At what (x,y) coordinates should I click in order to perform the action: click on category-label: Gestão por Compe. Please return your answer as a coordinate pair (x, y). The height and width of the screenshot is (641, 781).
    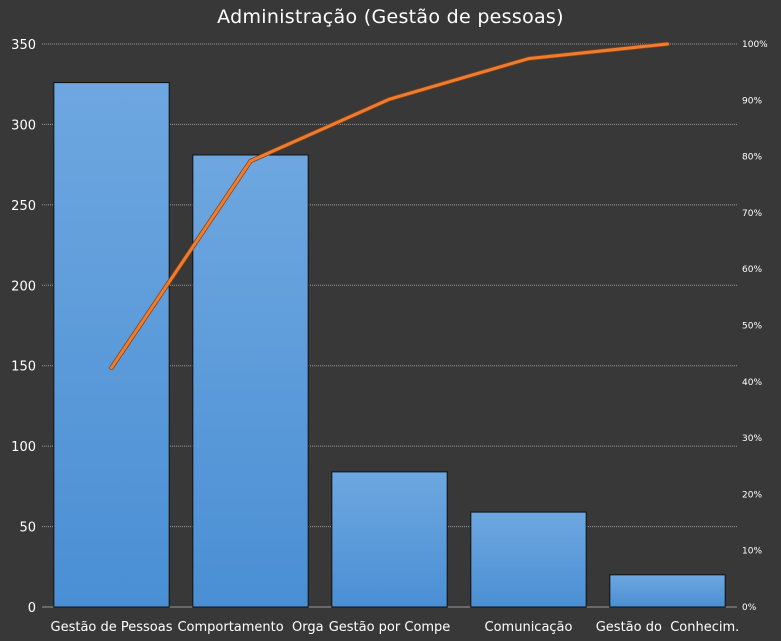
    Looking at the image, I should click on (390, 627).